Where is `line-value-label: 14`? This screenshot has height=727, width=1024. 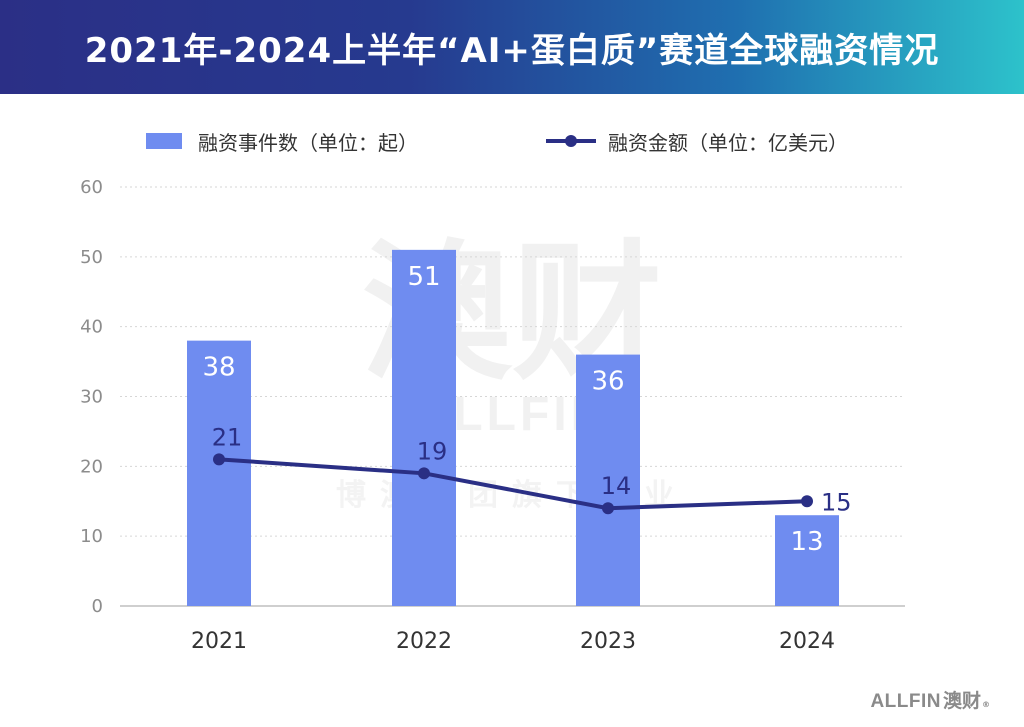
line-value-label: 14 is located at coordinates (616, 486).